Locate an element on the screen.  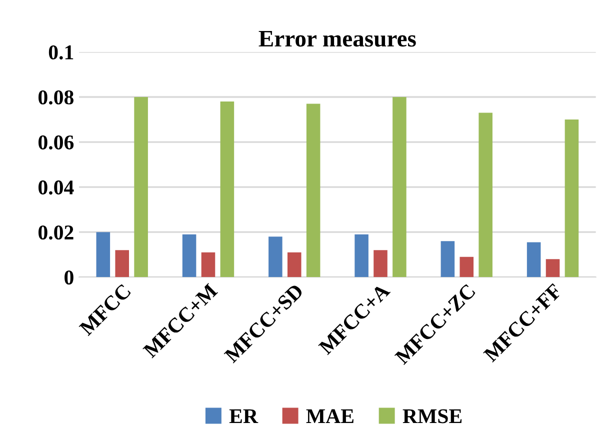
y-tick-label: 0.08 is located at coordinates (56, 97).